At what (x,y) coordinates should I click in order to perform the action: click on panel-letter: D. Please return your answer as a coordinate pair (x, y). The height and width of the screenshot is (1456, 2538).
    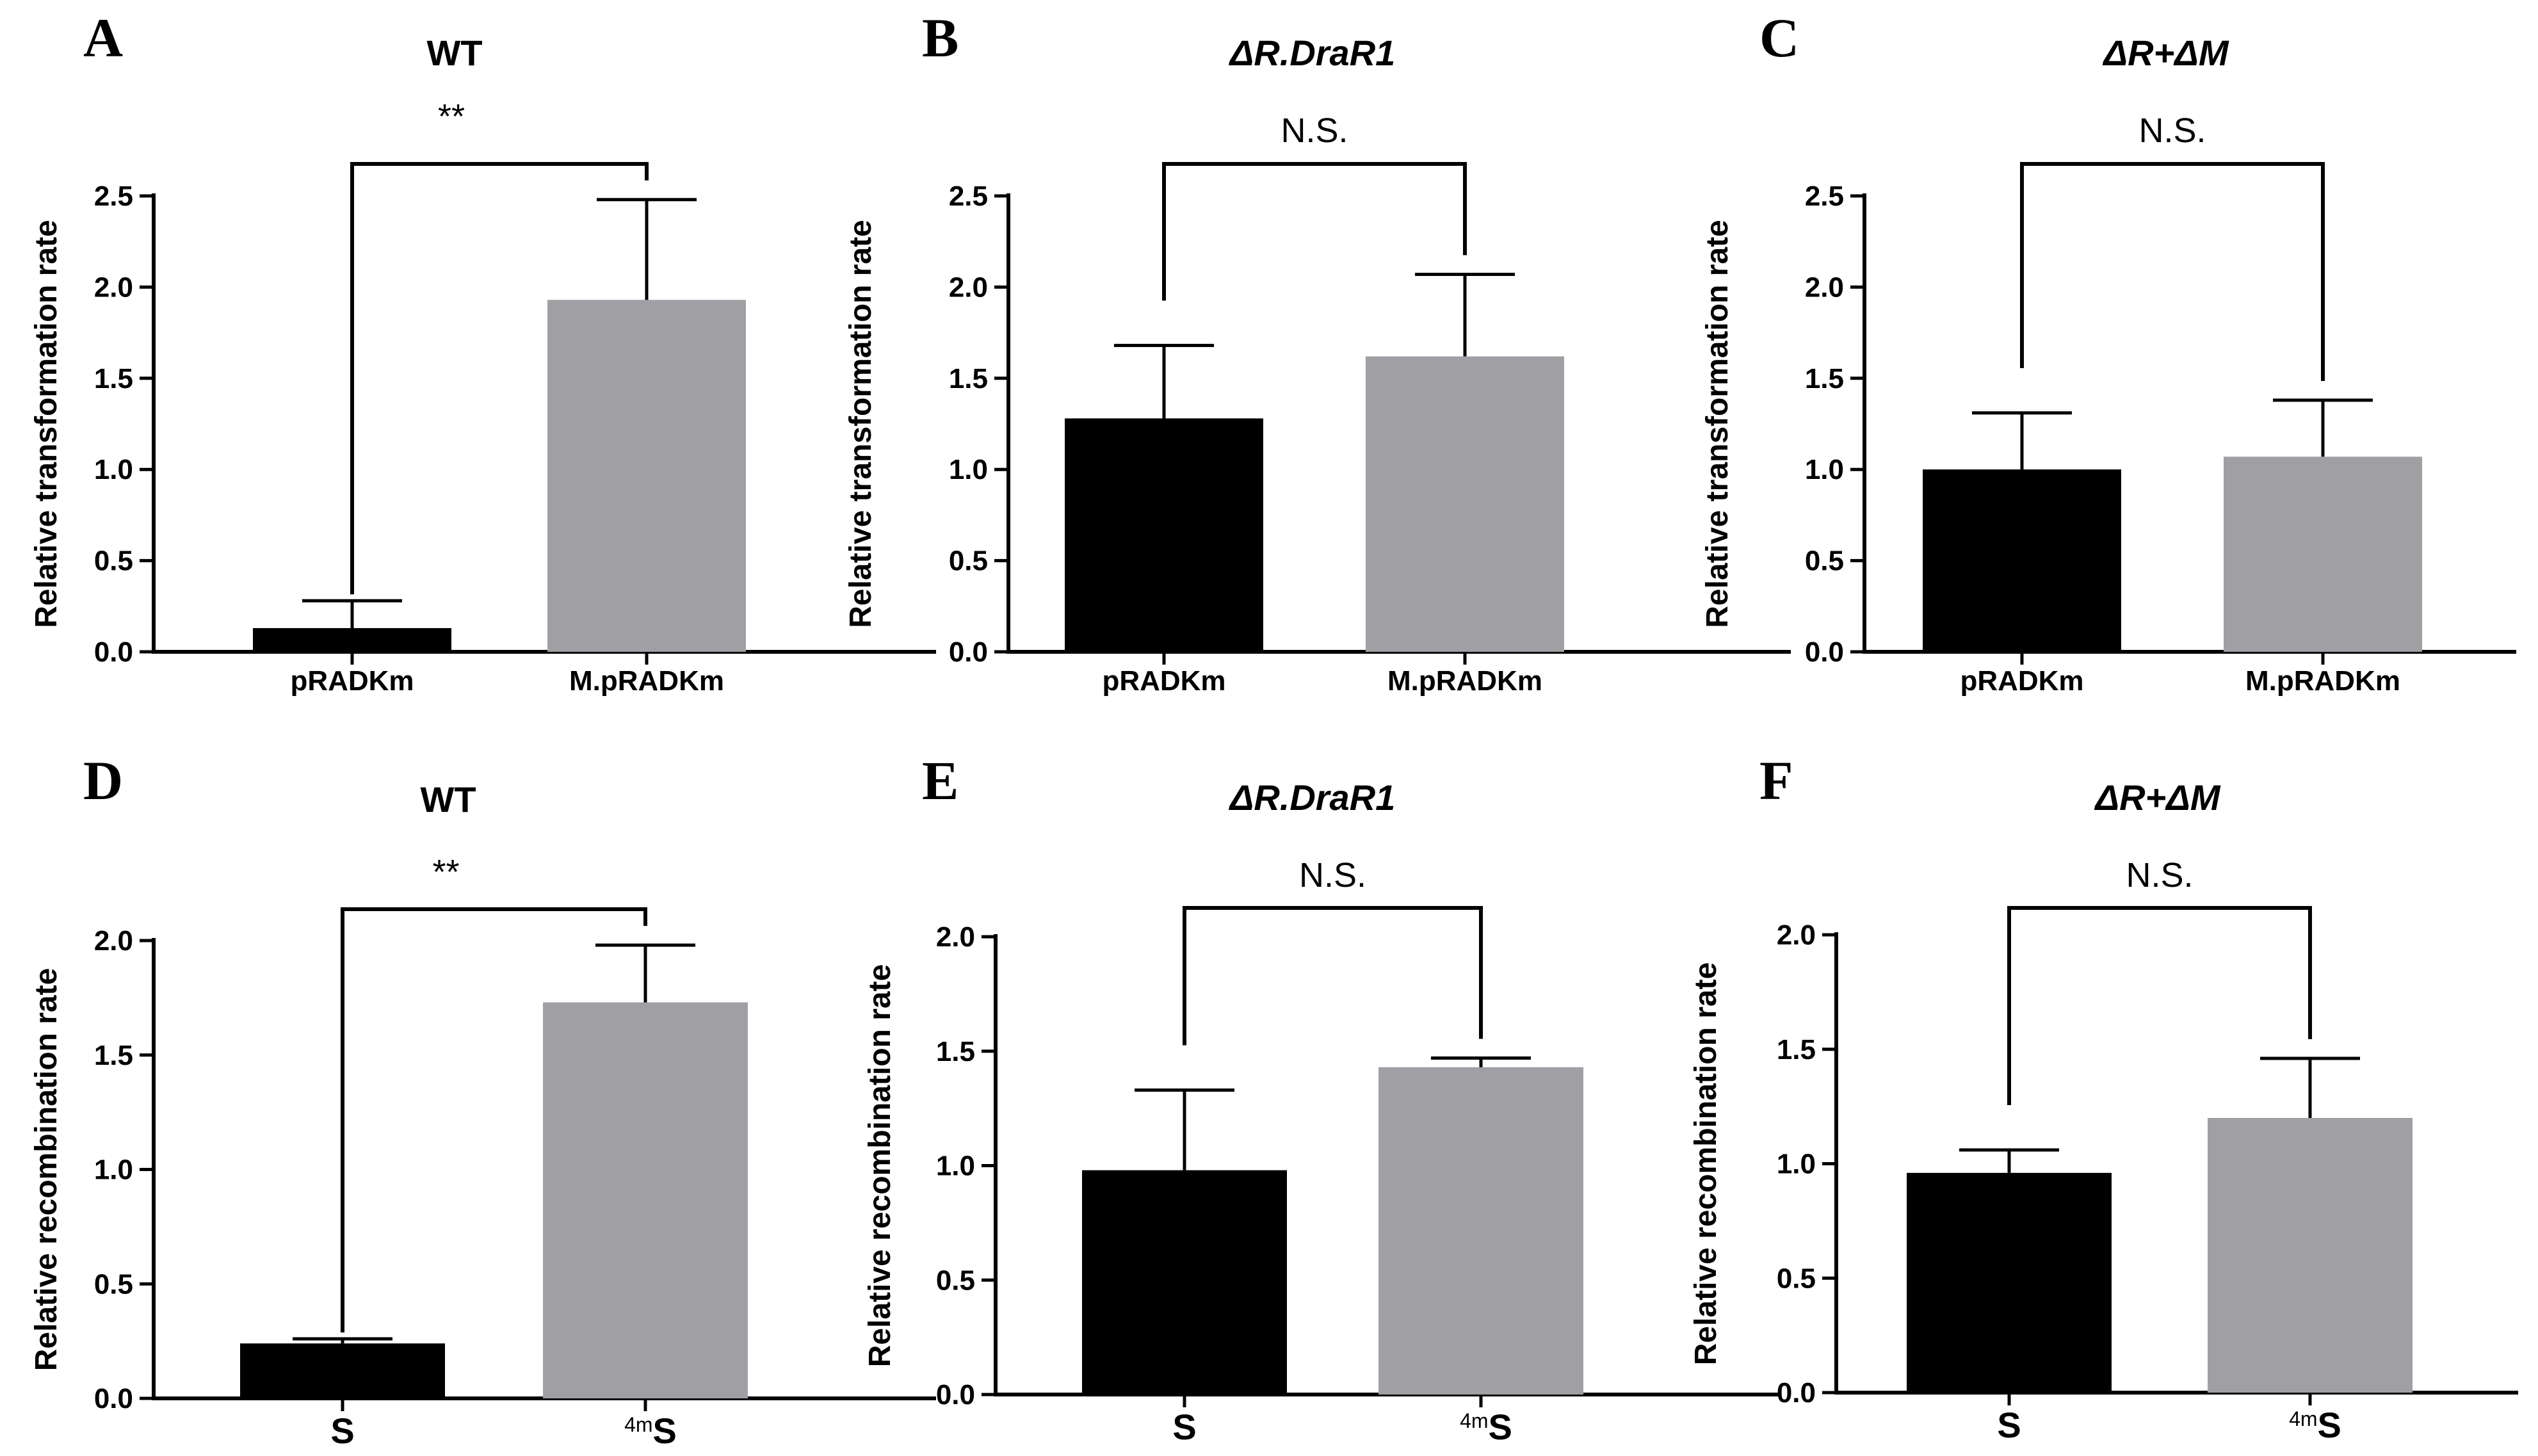
    Looking at the image, I should click on (103, 781).